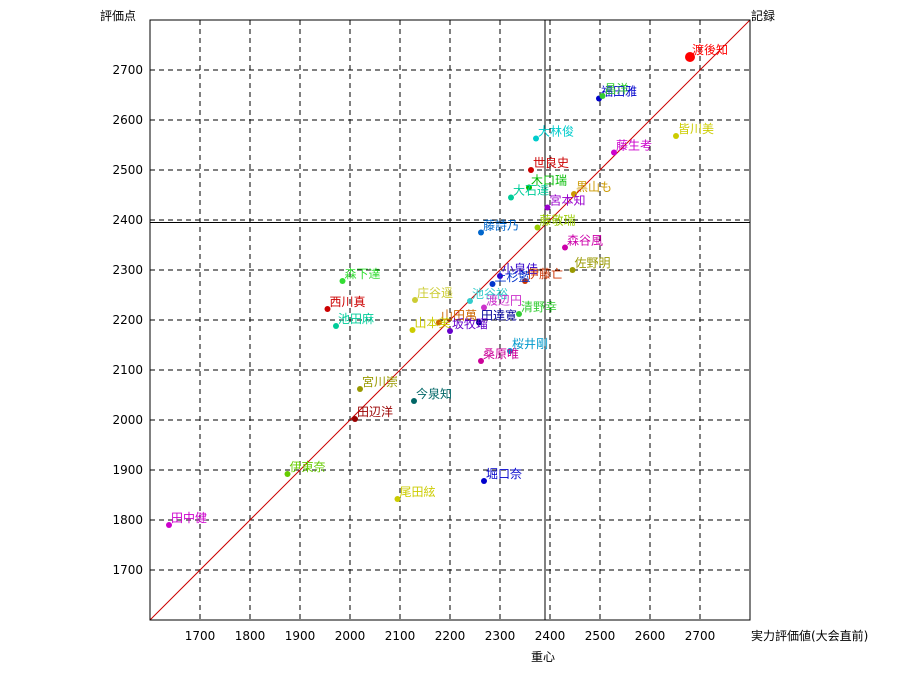 The height and width of the screenshot is (700, 900). I want to click on y-tick-label: 2300, so click(127, 270).